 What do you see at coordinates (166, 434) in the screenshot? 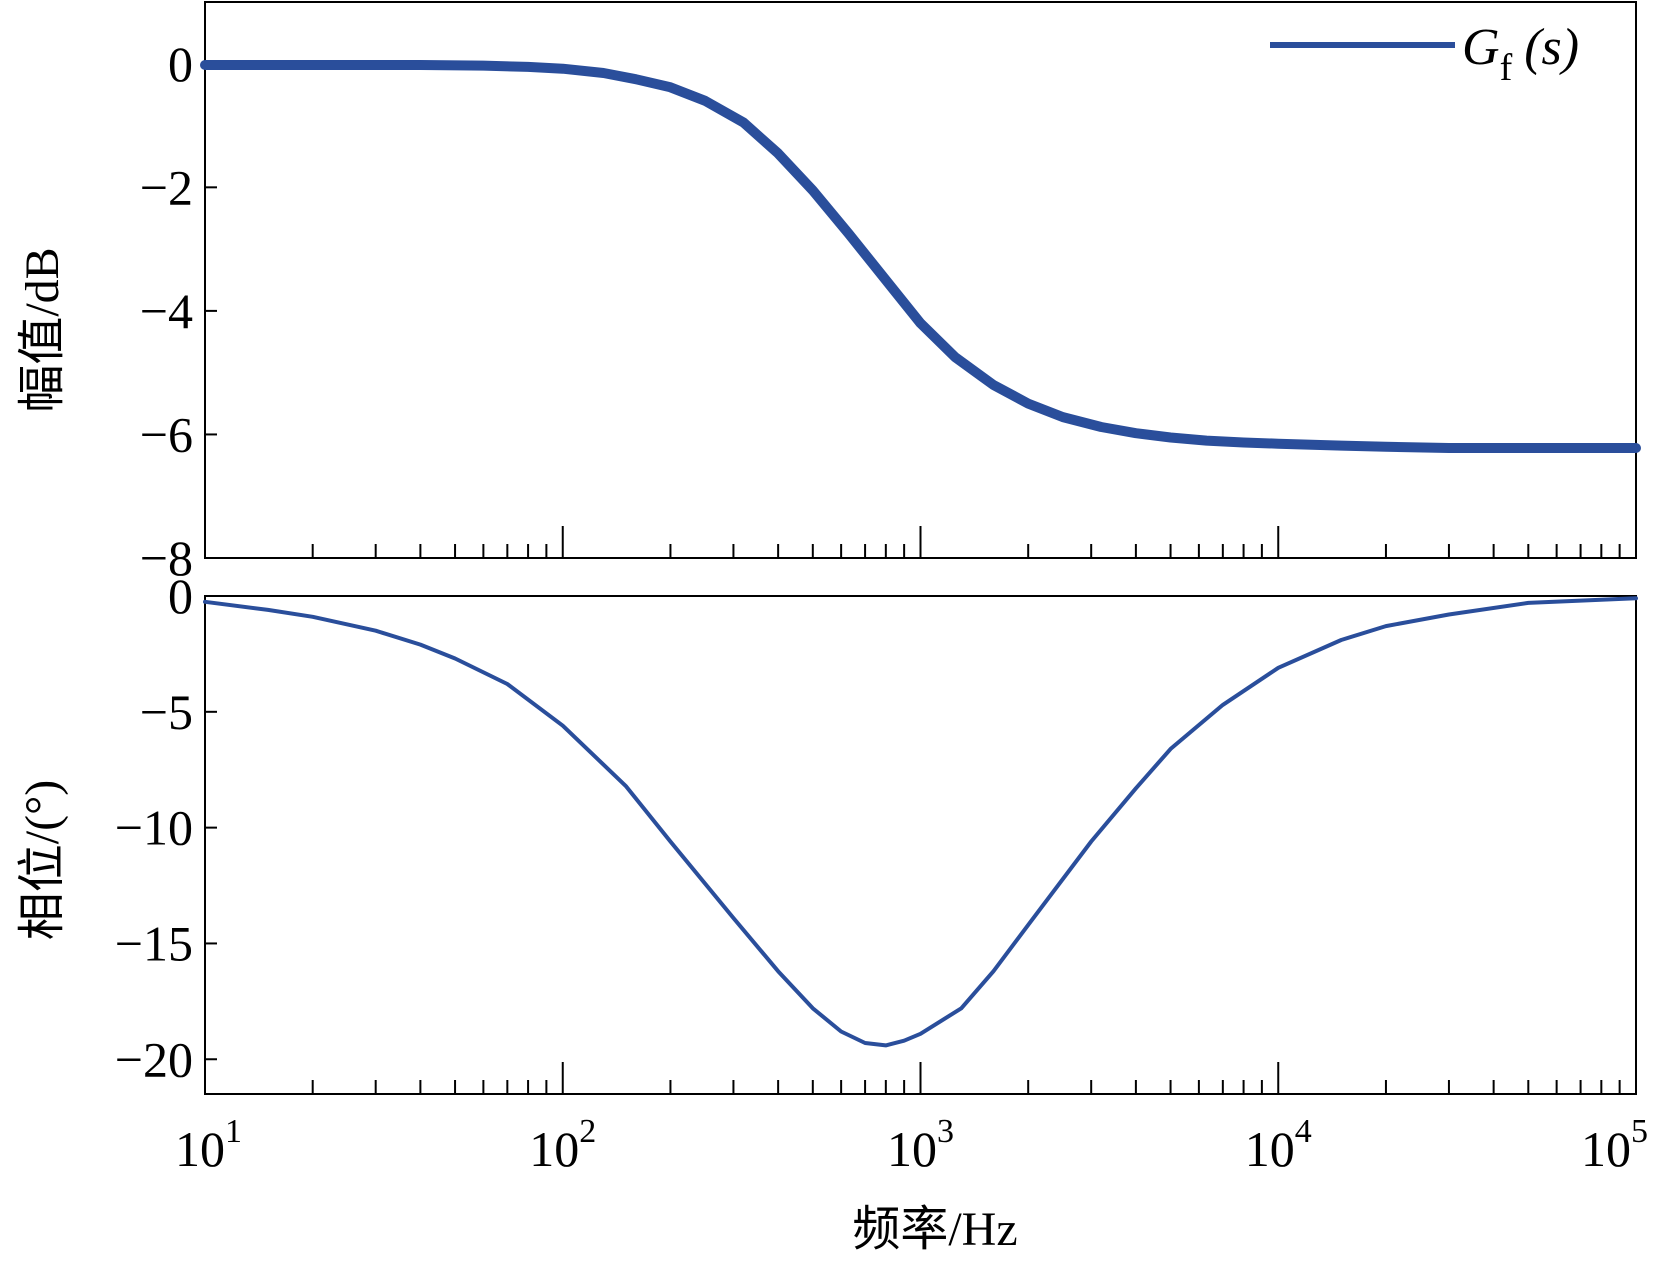
I see `magnitude-y-tick-label: −6` at bounding box center [166, 434].